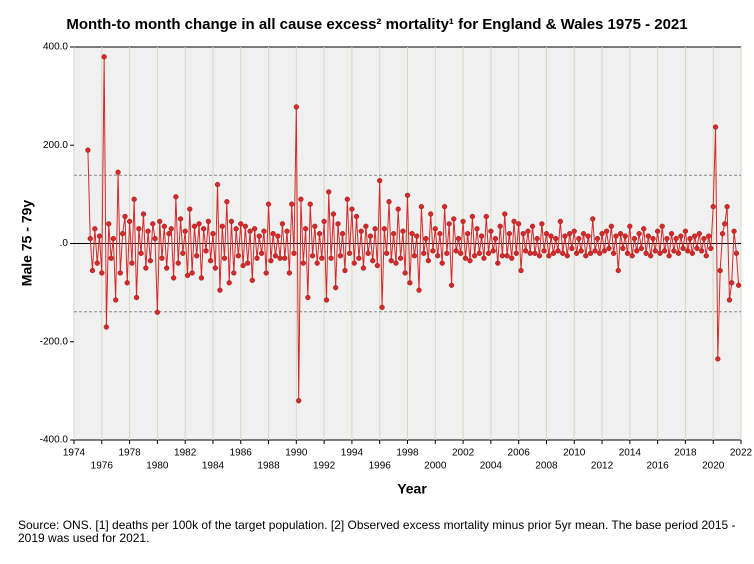 This screenshot has height=564, width=754. What do you see at coordinates (658, 466) in the screenshot?
I see `x-tick-label: 2016` at bounding box center [658, 466].